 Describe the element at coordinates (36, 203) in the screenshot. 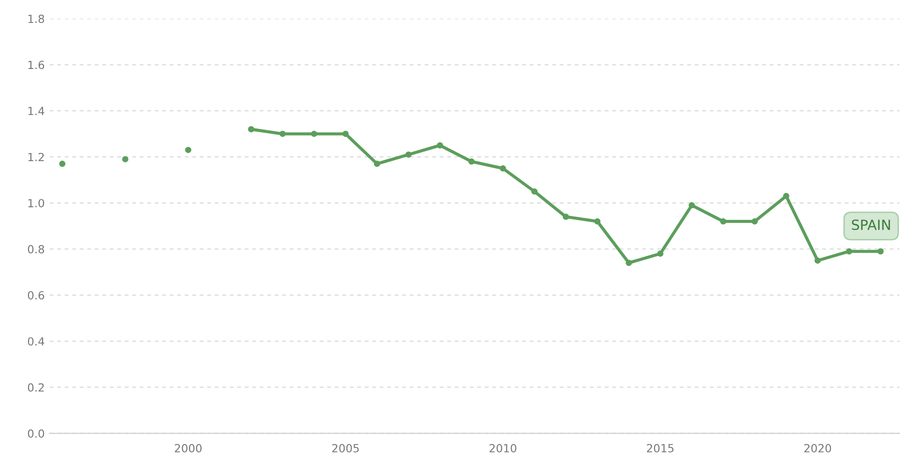

I see `y-tick-label: 1.0` at that location.